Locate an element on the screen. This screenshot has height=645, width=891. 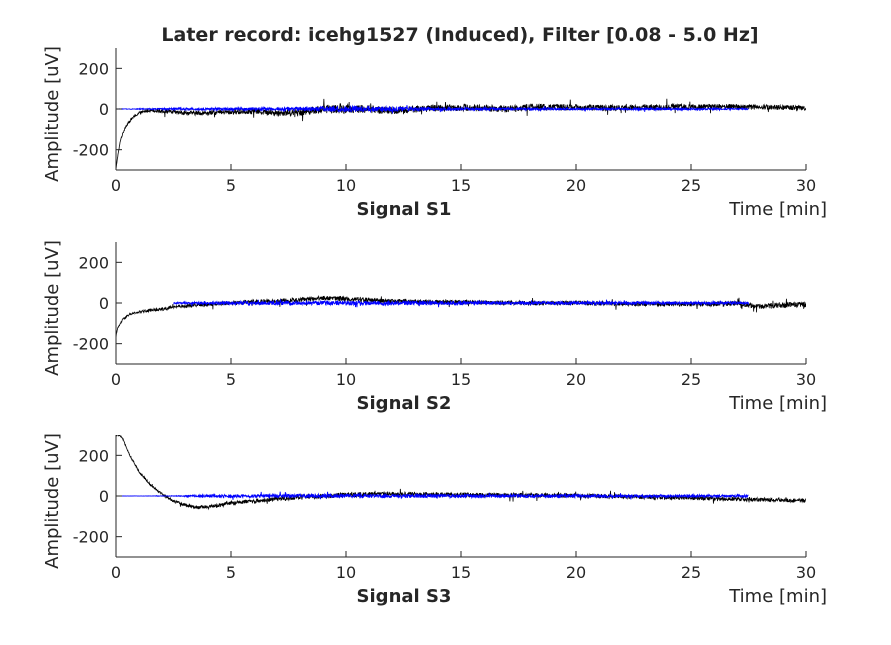
signal-label: Signal S2 is located at coordinates (404, 403).